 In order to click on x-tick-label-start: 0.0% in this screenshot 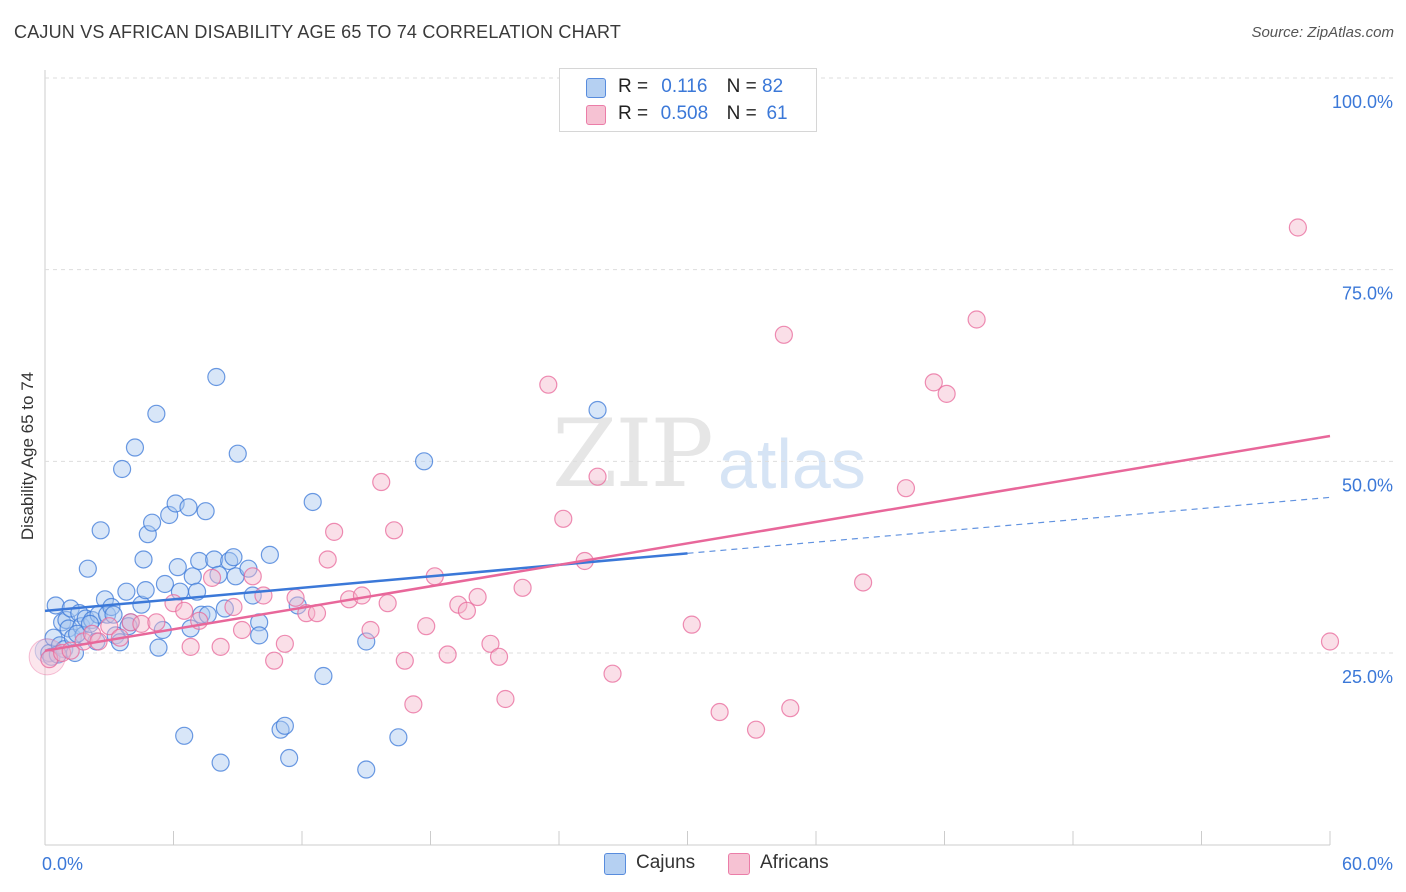, I will do `click(62, 864)`.